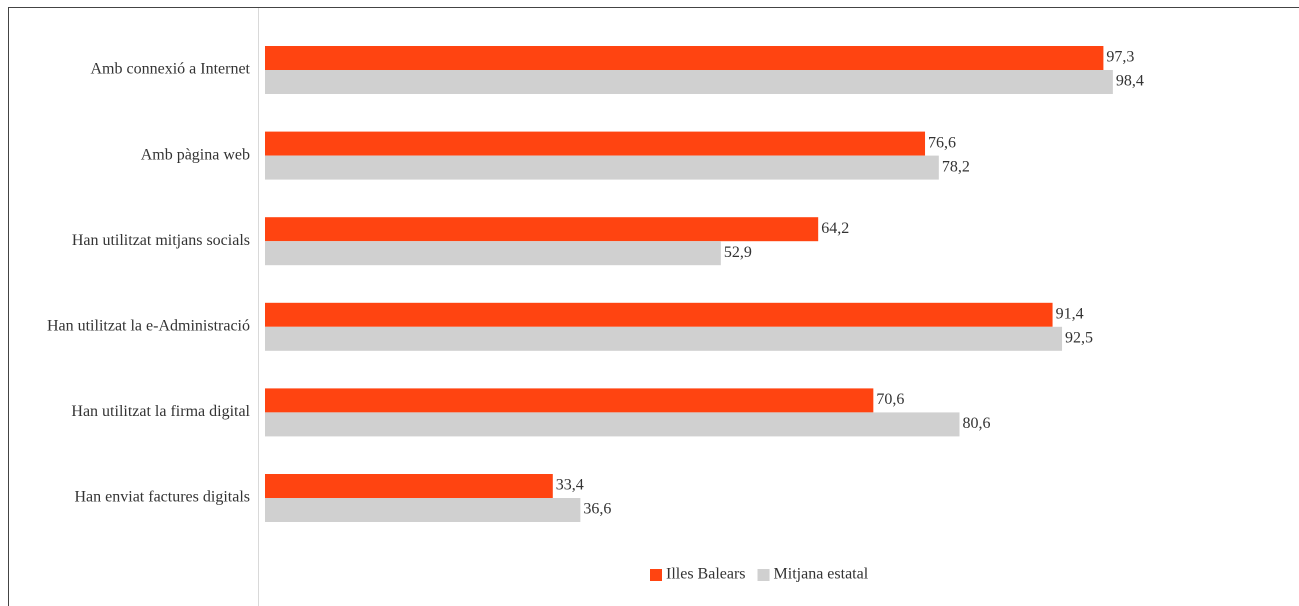  I want to click on value-label: 92,5, so click(1079, 337).